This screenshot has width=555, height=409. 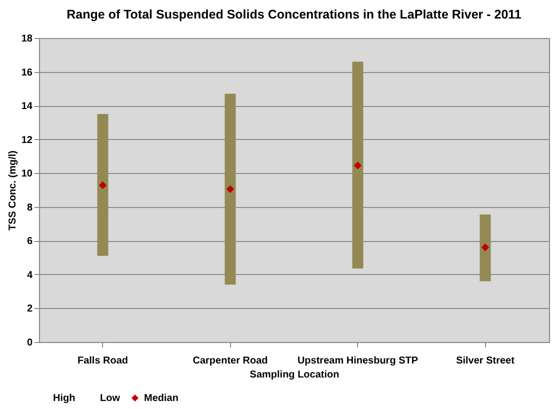 I want to click on y-tick-label: 2, so click(x=29, y=309).